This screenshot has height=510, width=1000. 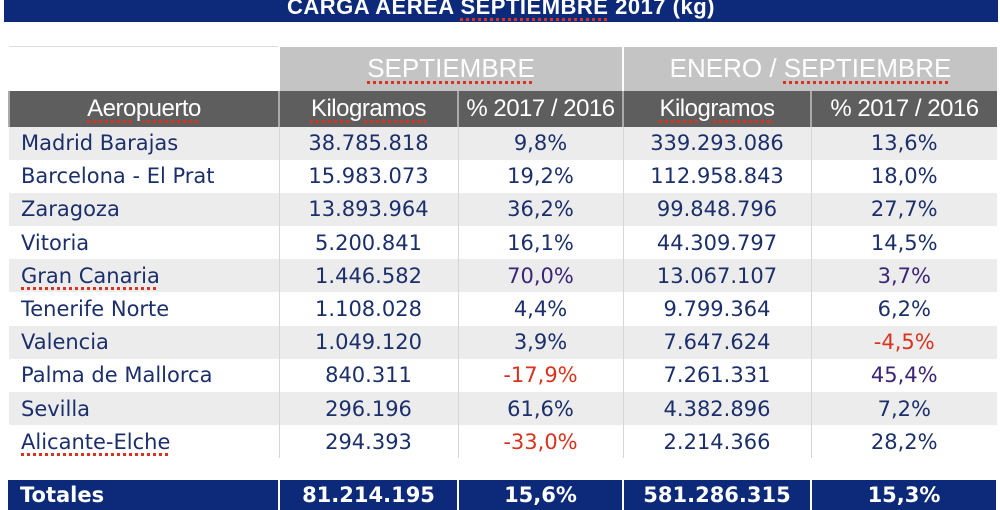 I want to click on cell-pct-sep: -17,9%, so click(x=540, y=375).